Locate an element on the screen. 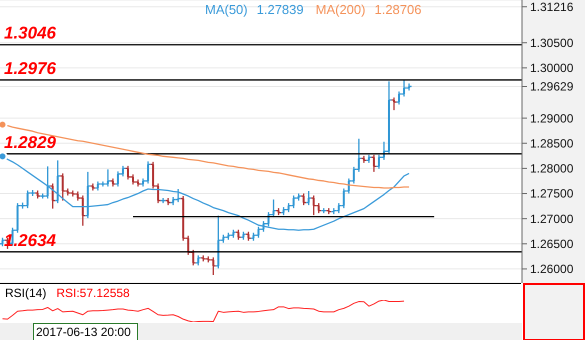  text: MA(200) is located at coordinates (341, 9).